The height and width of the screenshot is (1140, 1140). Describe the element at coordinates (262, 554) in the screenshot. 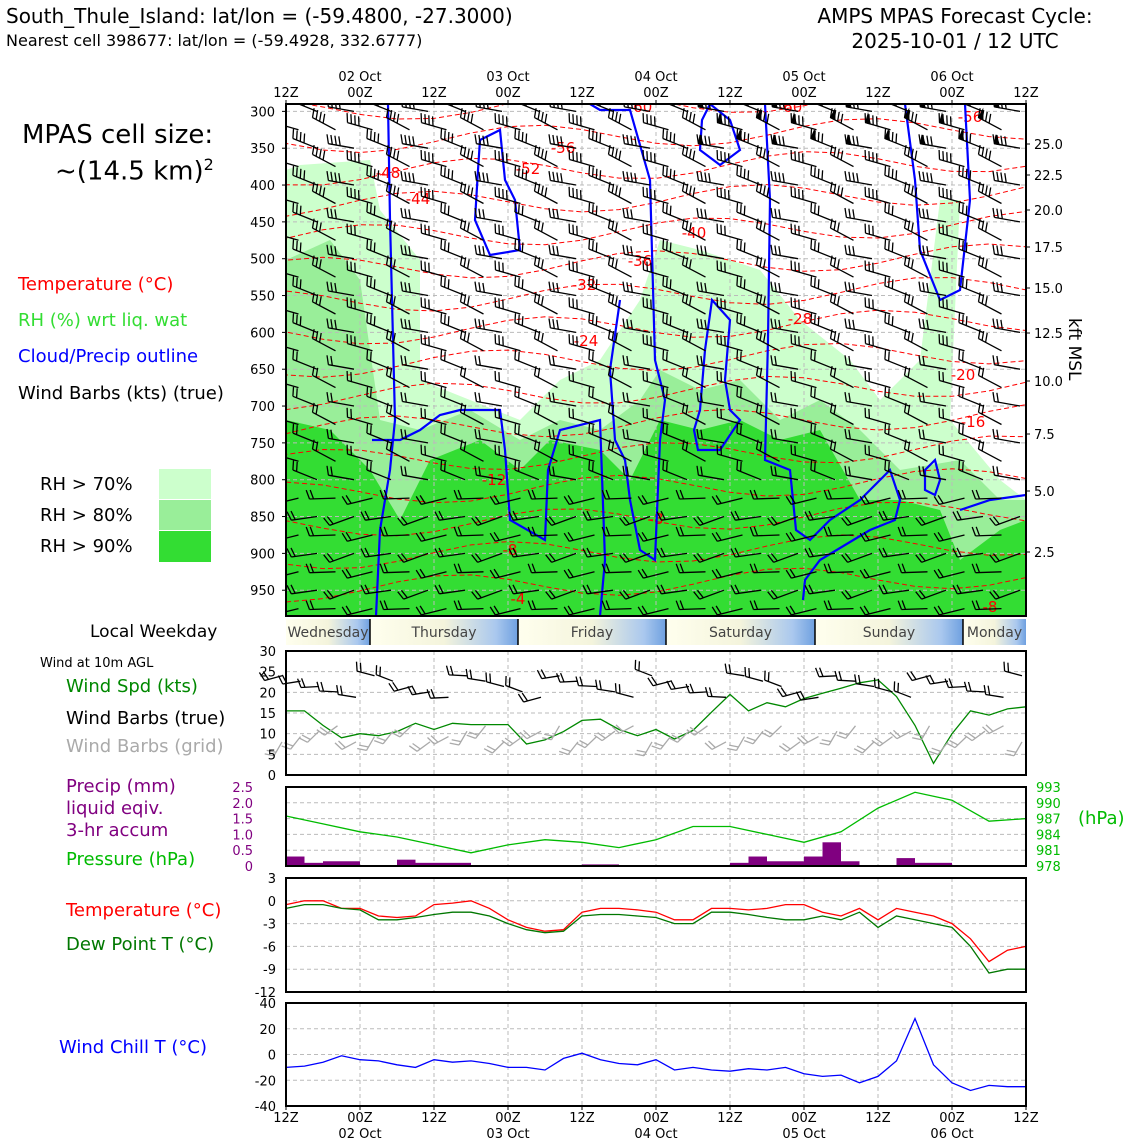

I see `pressure-tick-label: 900` at that location.